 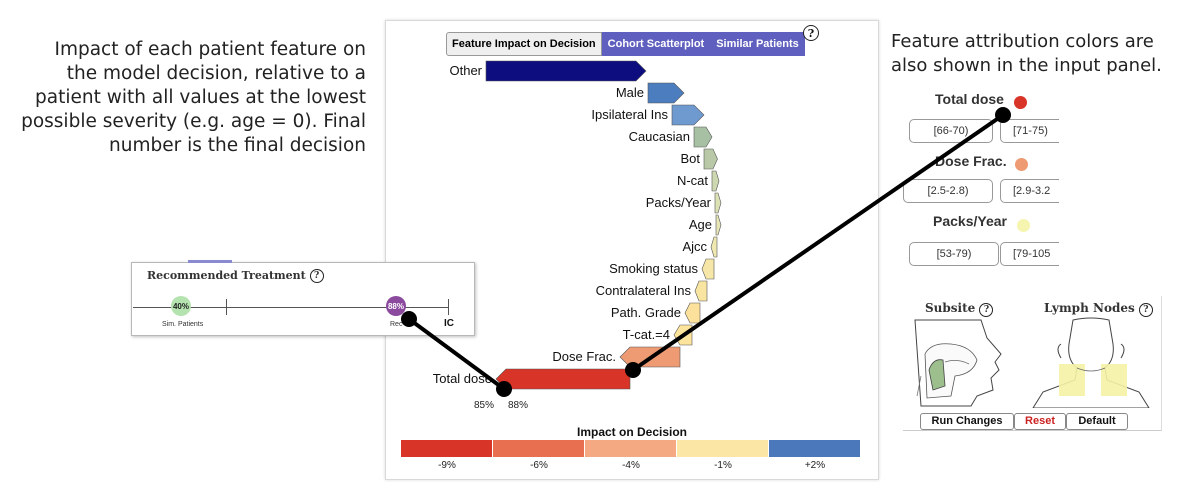 I want to click on packs-year-title: Packs/Year, so click(x=970, y=221).